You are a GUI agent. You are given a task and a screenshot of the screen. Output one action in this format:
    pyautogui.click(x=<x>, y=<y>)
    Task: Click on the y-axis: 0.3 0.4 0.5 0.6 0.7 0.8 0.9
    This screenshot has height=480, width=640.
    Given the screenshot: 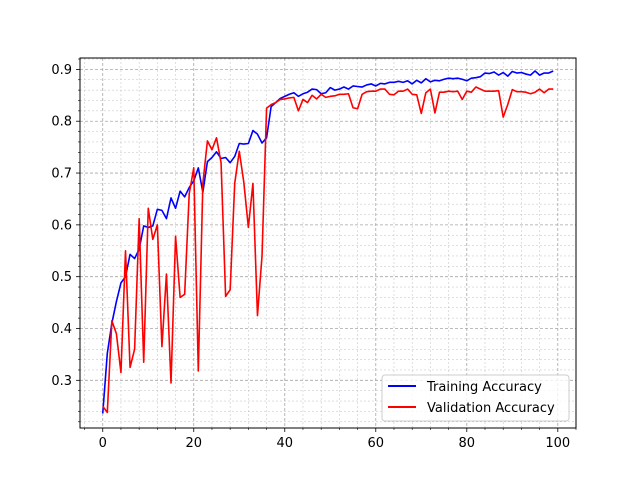 What is the action you would take?
    pyautogui.click(x=65, y=240)
    